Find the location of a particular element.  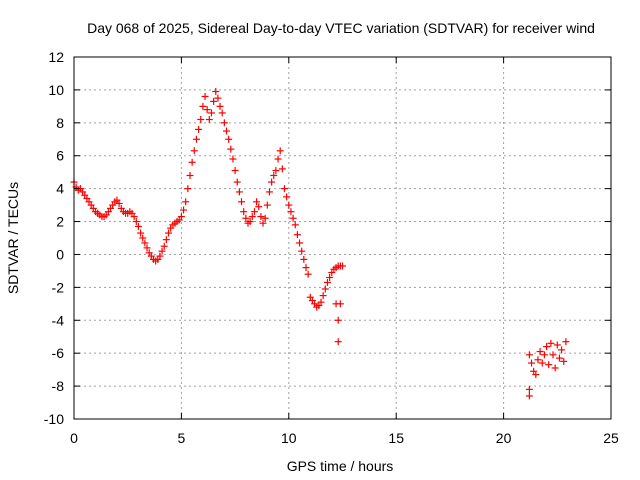

y-tick-label: -8 is located at coordinates (58, 386).